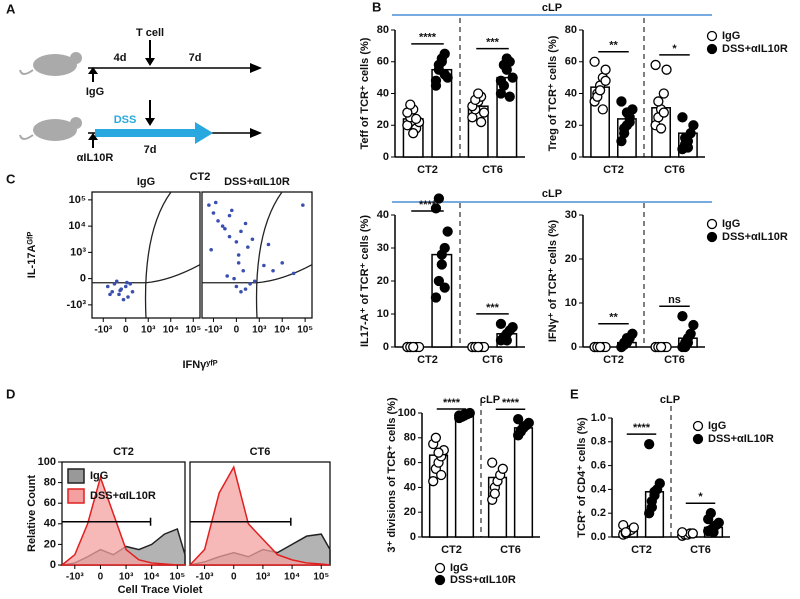  I want to click on y-tick-label: 10⁵, so click(77, 200).